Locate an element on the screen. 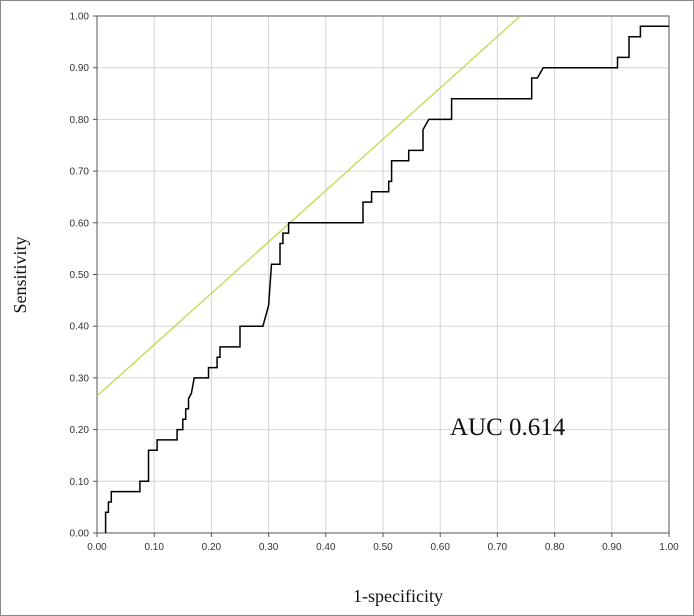  y-tick-label: 0.50 is located at coordinates (80, 275).